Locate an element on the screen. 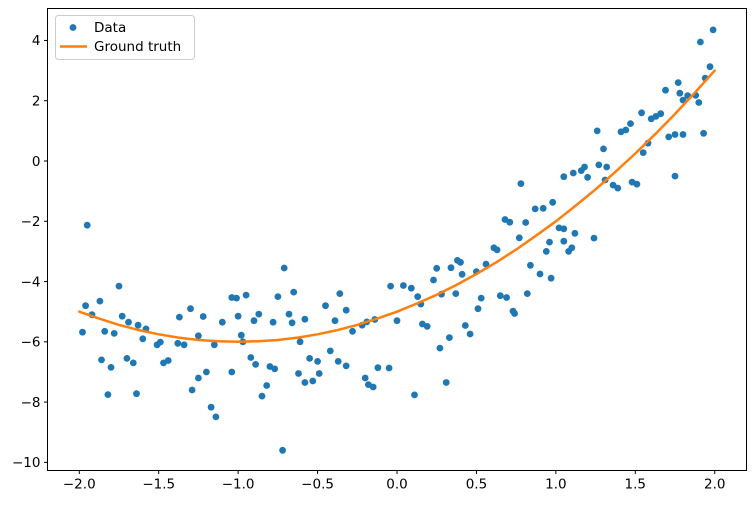 This screenshot has height=509, width=756. x-tick-label: 2.0 is located at coordinates (714, 485).